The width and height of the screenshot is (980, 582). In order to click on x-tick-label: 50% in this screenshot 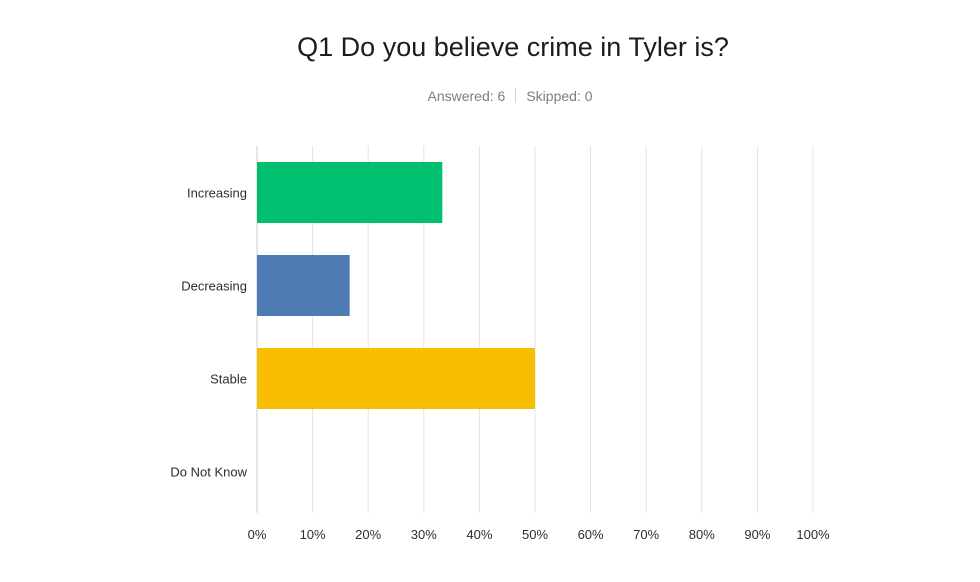, I will do `click(535, 534)`.